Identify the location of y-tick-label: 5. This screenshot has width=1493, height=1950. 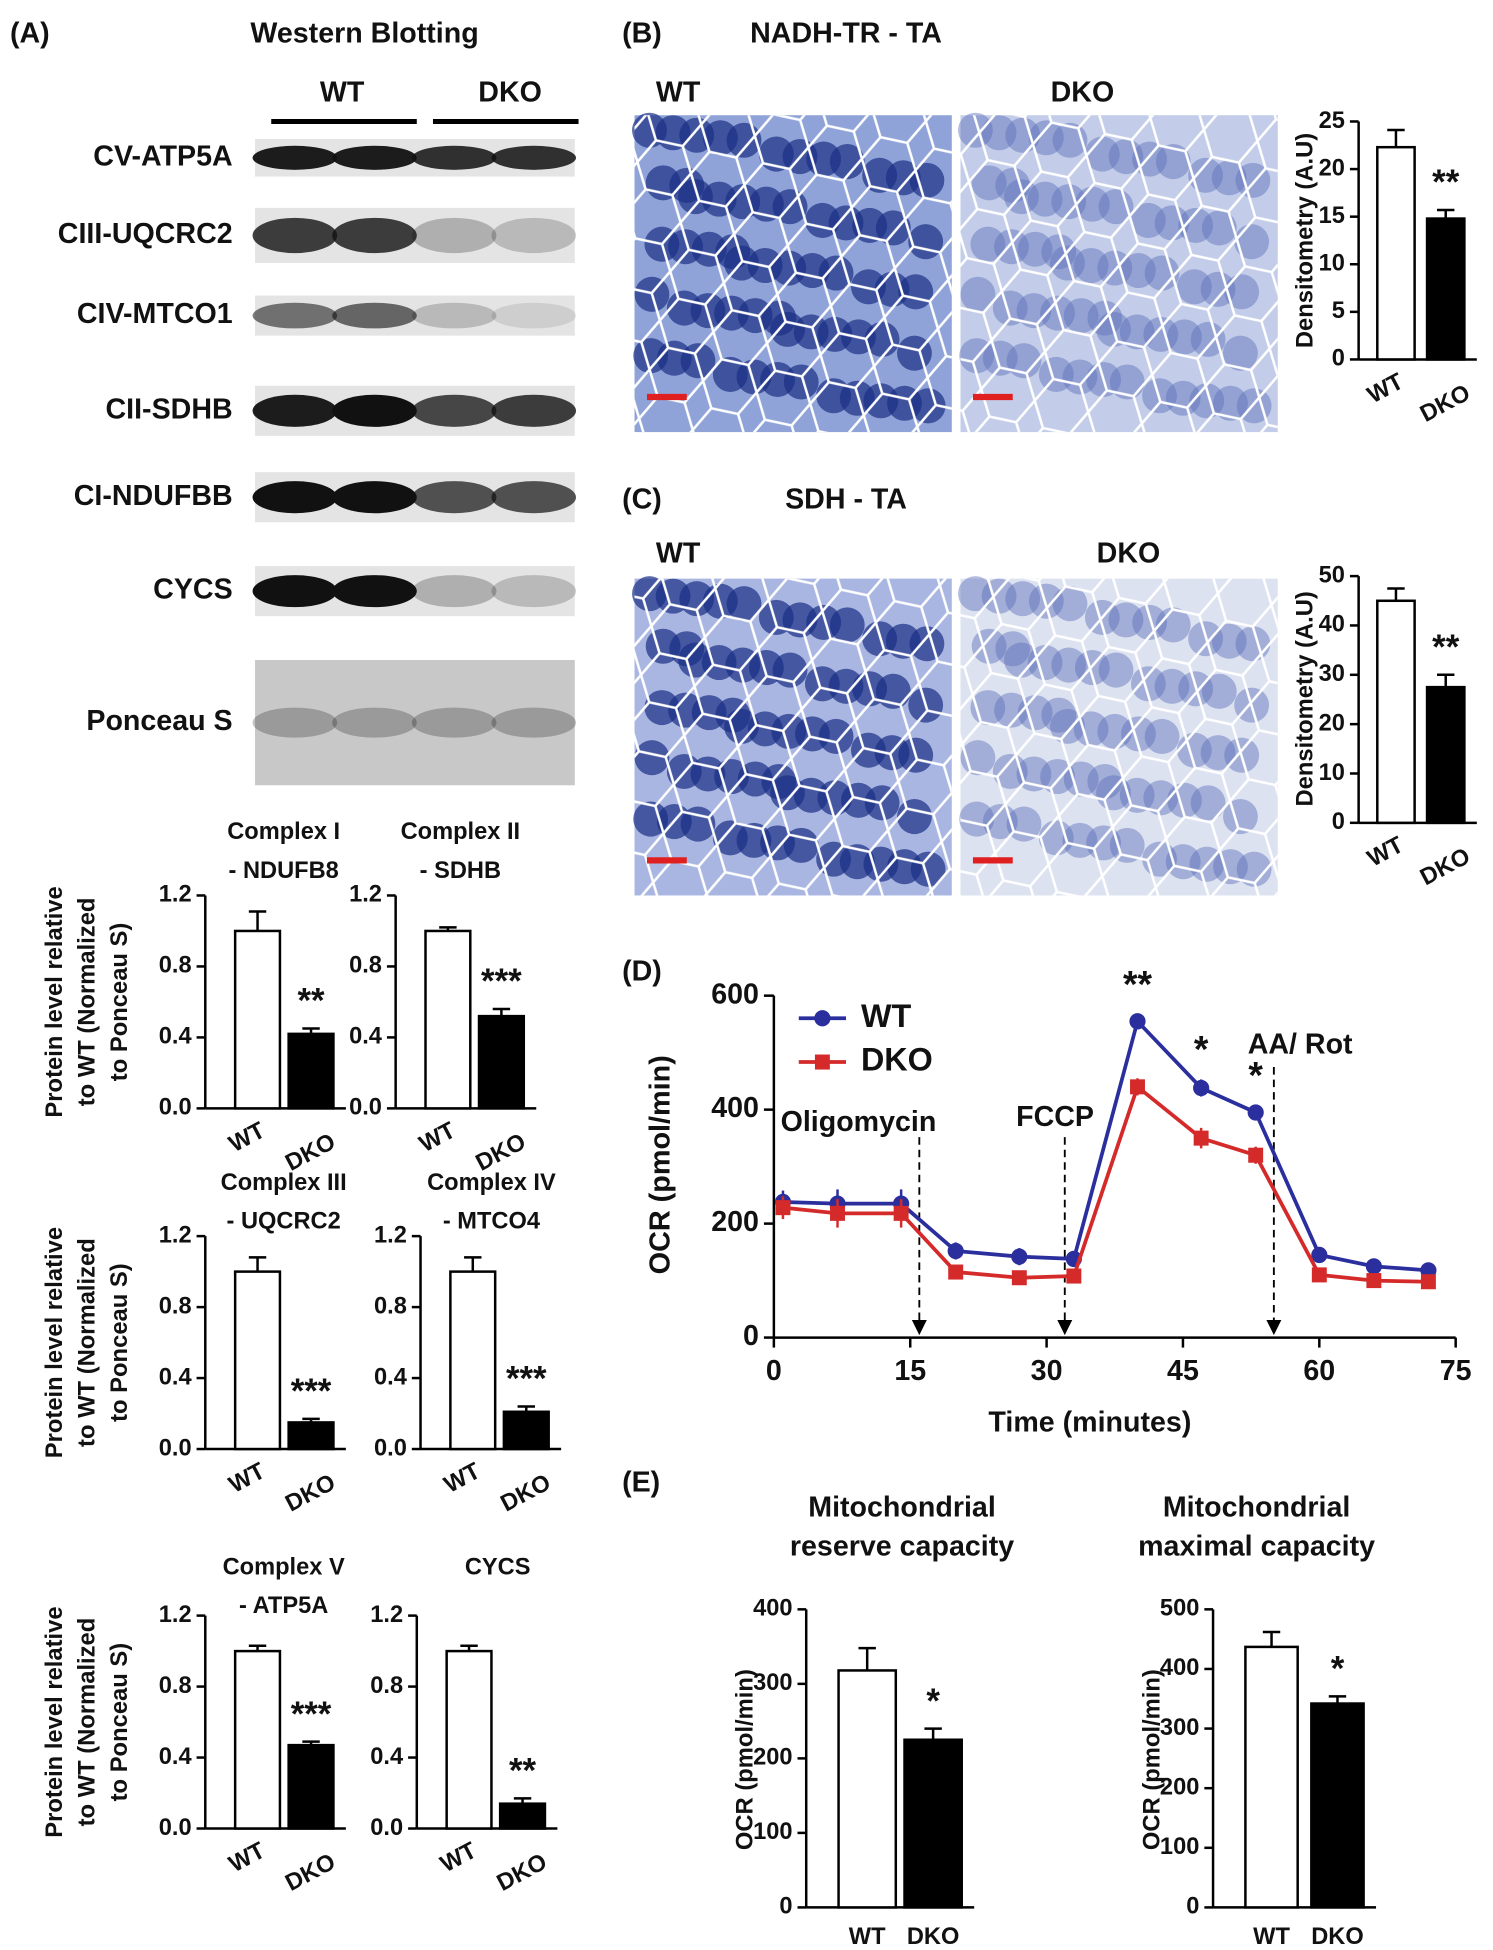
(1338, 311).